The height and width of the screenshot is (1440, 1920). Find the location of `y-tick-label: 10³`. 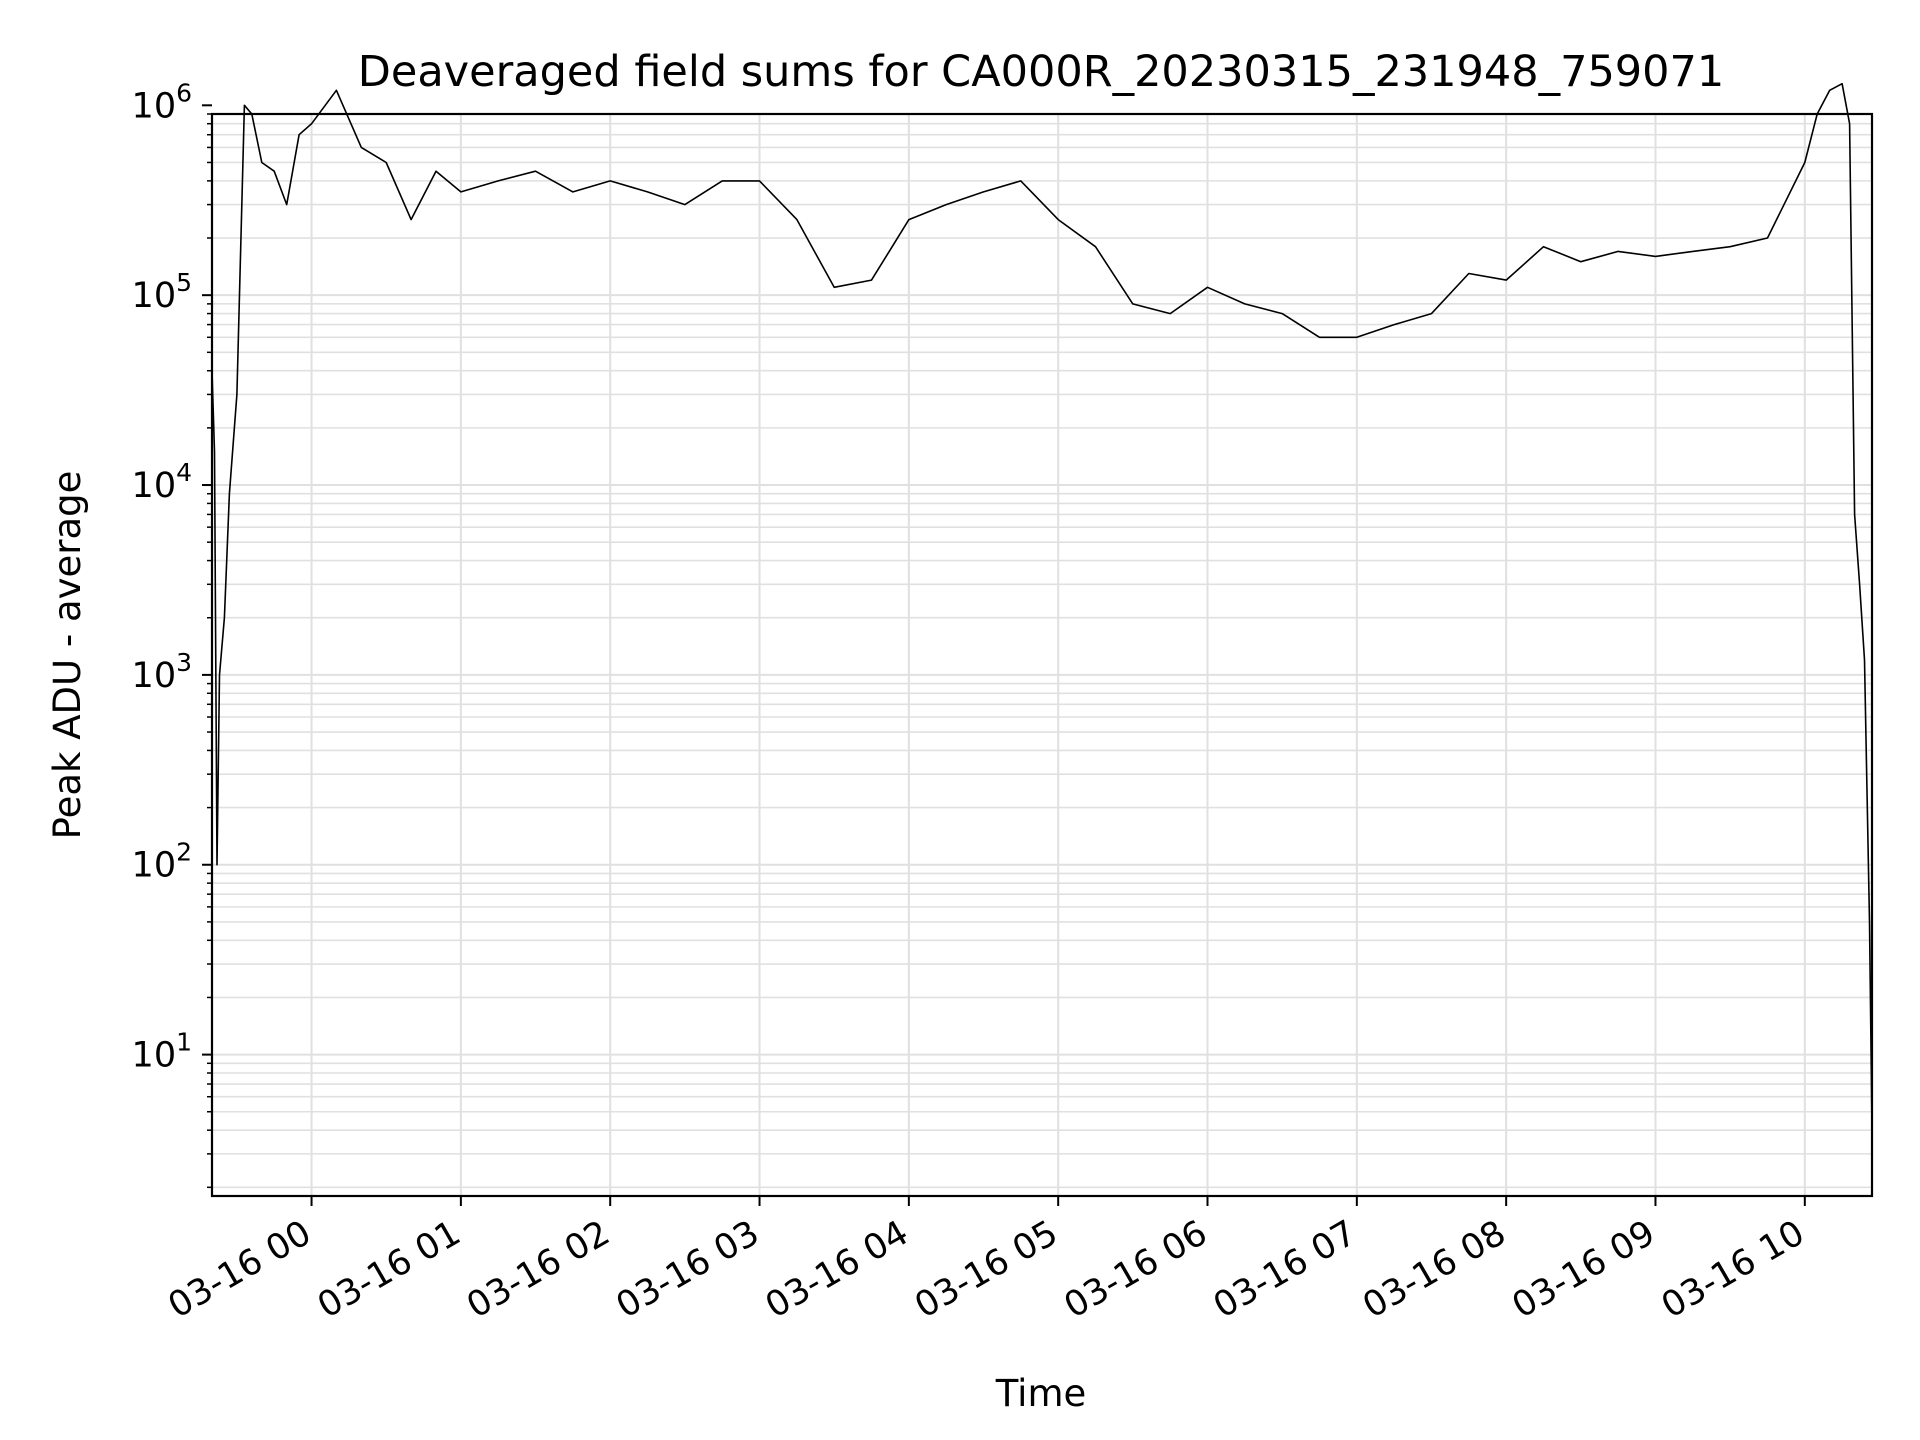

y-tick-label: 10³ is located at coordinates (162, 672).